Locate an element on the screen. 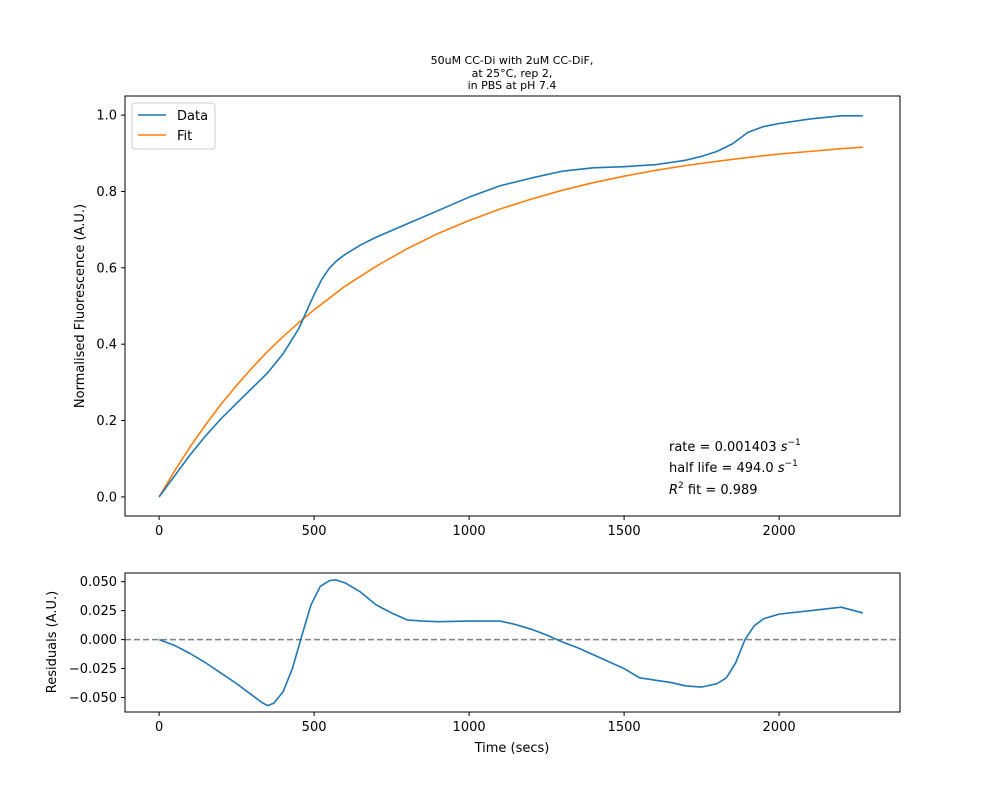 This screenshot has height=800, width=1000. main-x-tick-label: 0 is located at coordinates (159, 531).